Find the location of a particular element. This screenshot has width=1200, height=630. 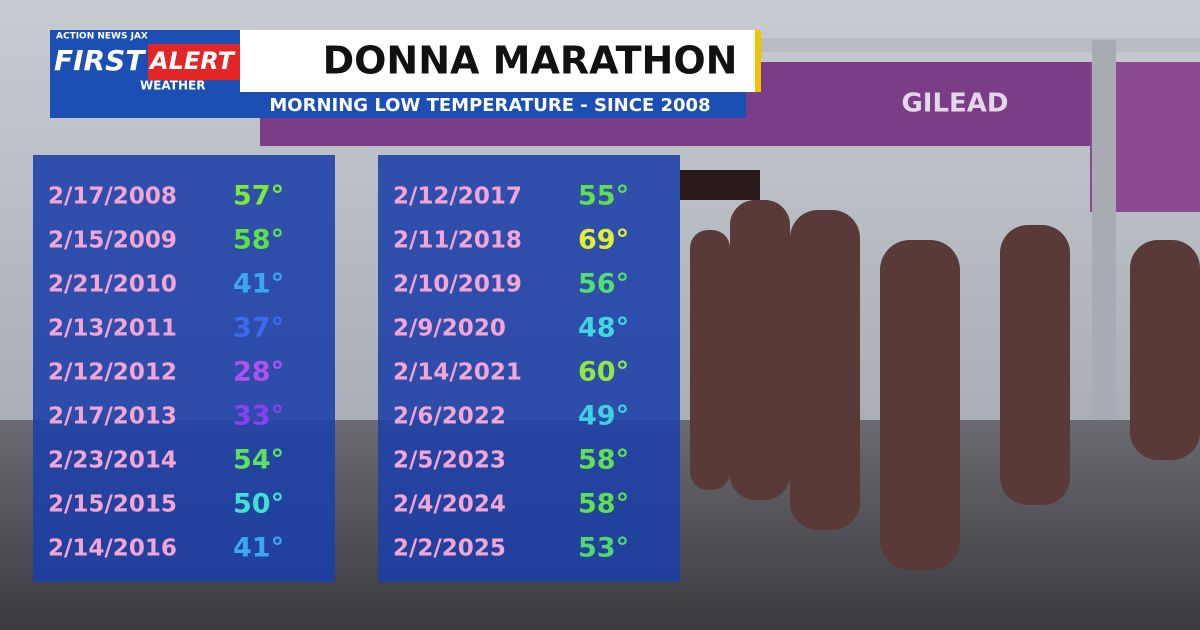

date: 2/11/2018 is located at coordinates (457, 241).